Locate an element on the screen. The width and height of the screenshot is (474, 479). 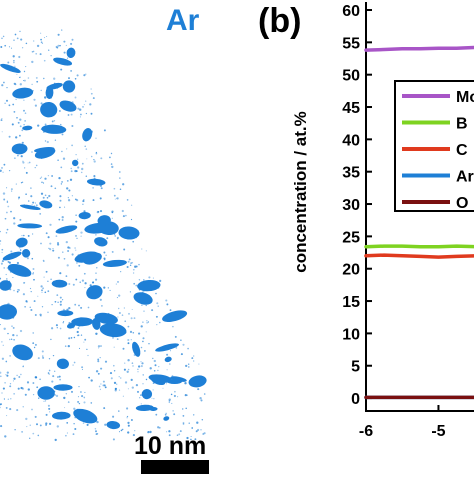
y-tick-label: 50 is located at coordinates (351, 76).